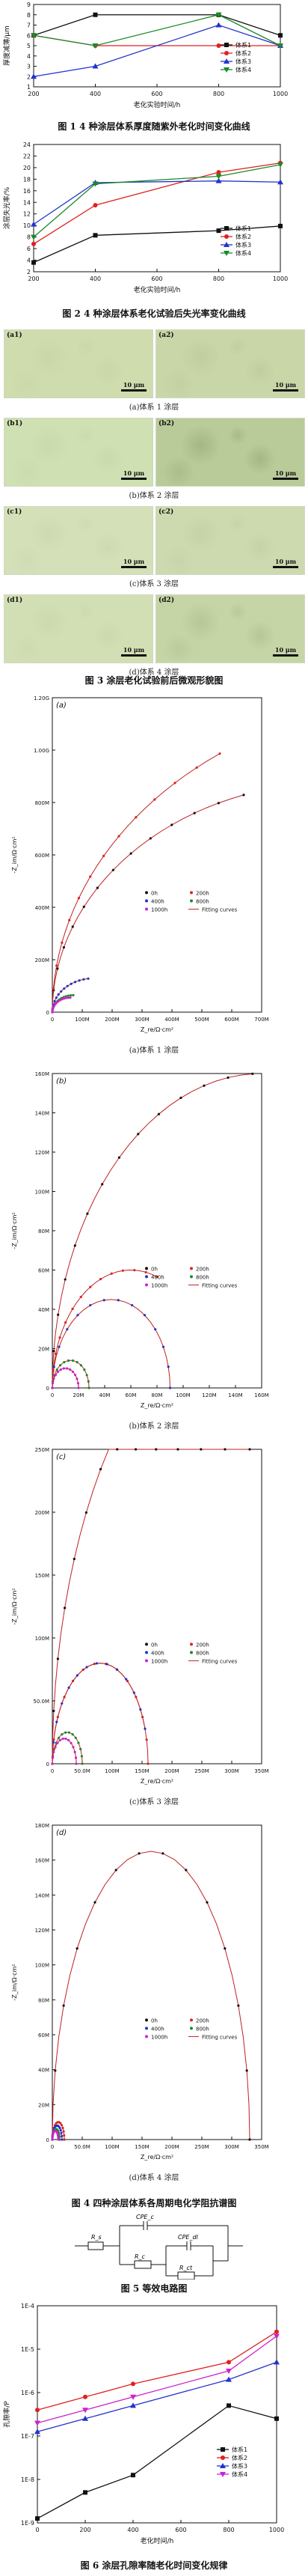 The height and width of the screenshot is (2576, 308). What do you see at coordinates (243, 61) in the screenshot?
I see `legend-entry: 体系3` at bounding box center [243, 61].